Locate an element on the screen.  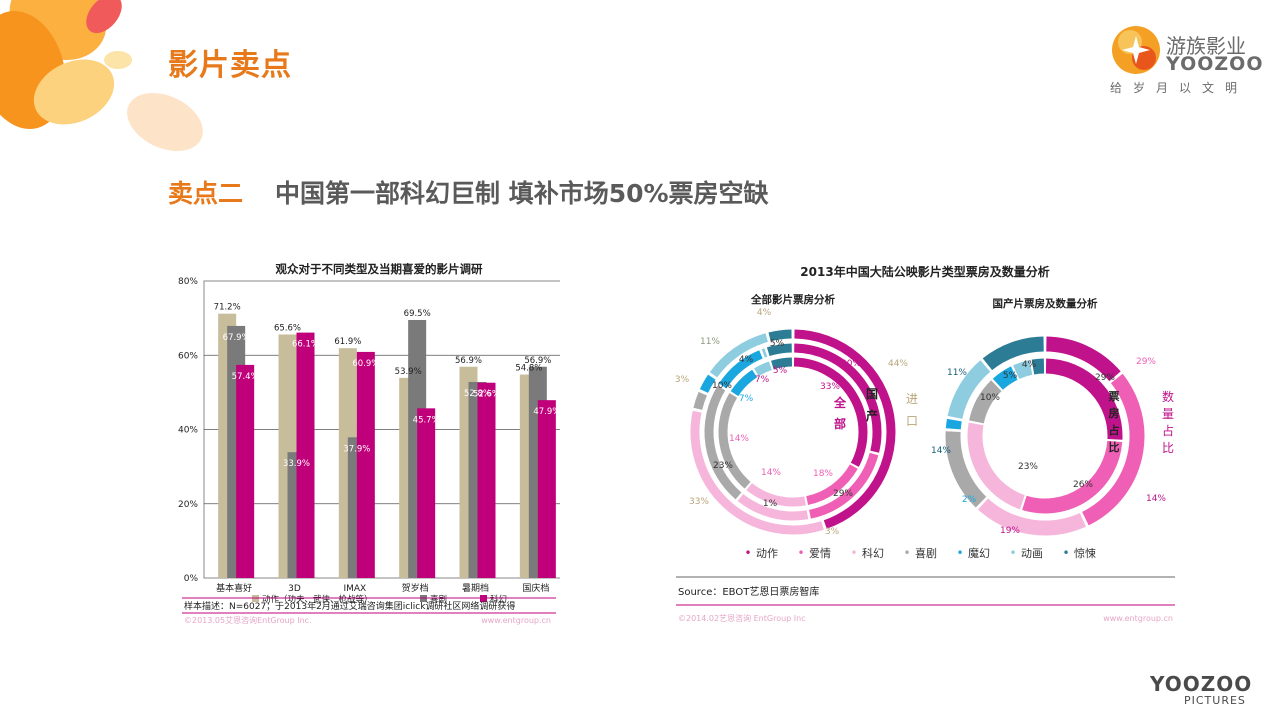
right-center-label: 比 is located at coordinates (1114, 447).